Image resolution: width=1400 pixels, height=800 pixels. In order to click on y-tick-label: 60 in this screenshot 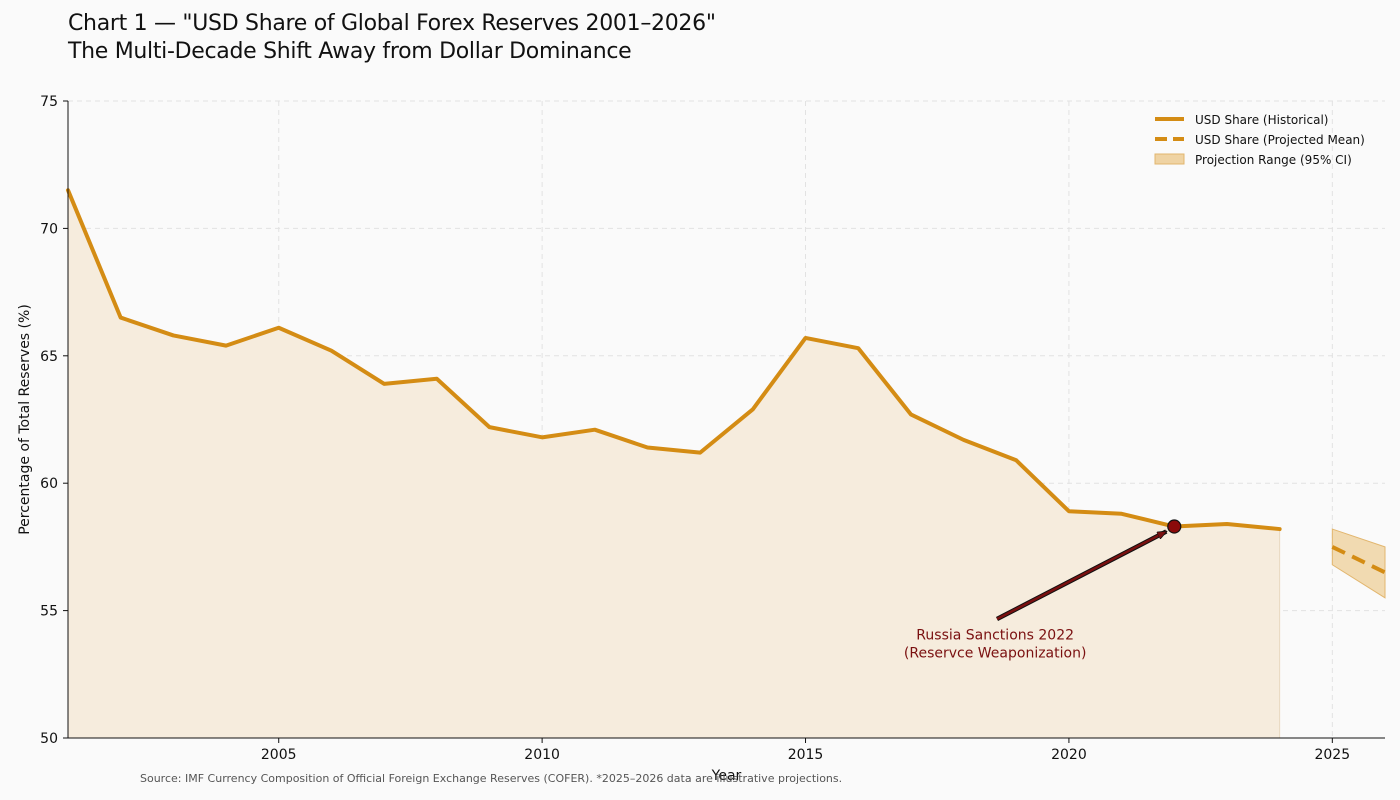, I will do `click(49, 484)`.